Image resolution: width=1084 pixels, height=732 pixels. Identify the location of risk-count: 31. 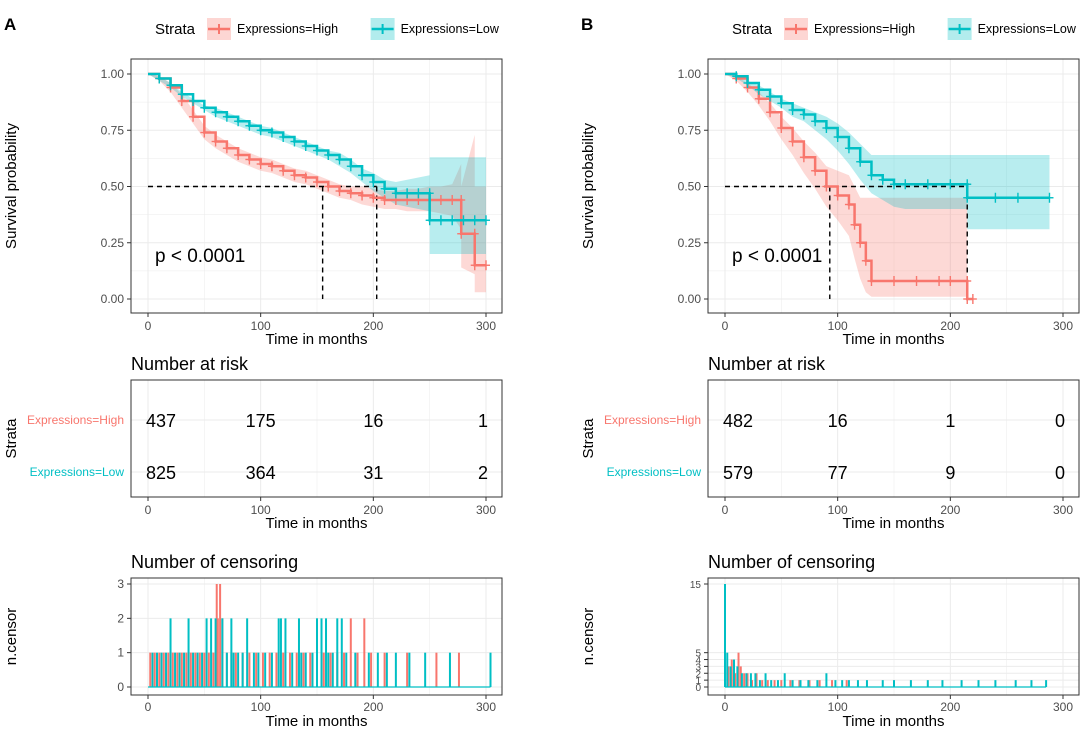
(373, 473).